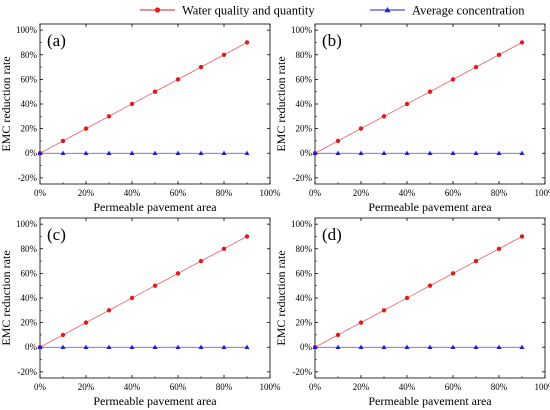  What do you see at coordinates (304, 273) in the screenshot?
I see `y-tick-label: 60%` at bounding box center [304, 273].